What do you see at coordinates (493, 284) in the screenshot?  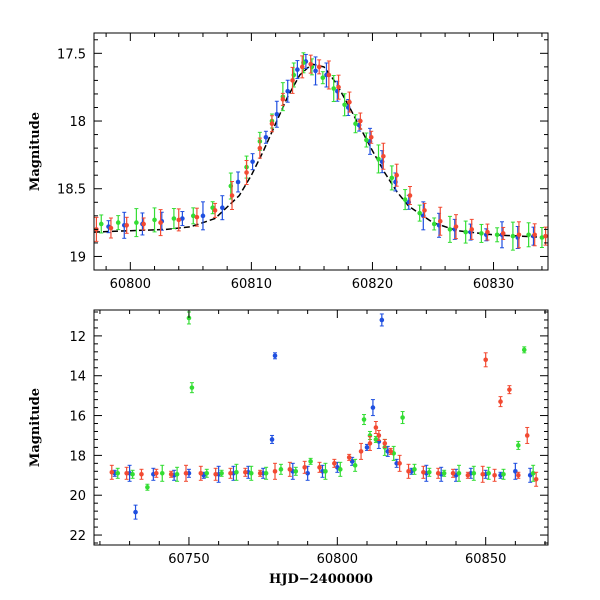 I see `x-tick-label: 60830` at bounding box center [493, 284].